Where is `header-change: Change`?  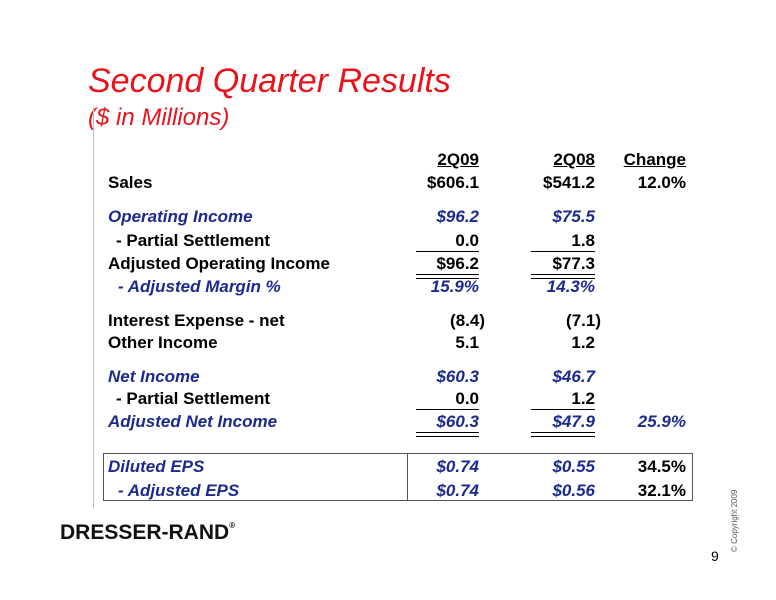
header-change: Change is located at coordinates (654, 159).